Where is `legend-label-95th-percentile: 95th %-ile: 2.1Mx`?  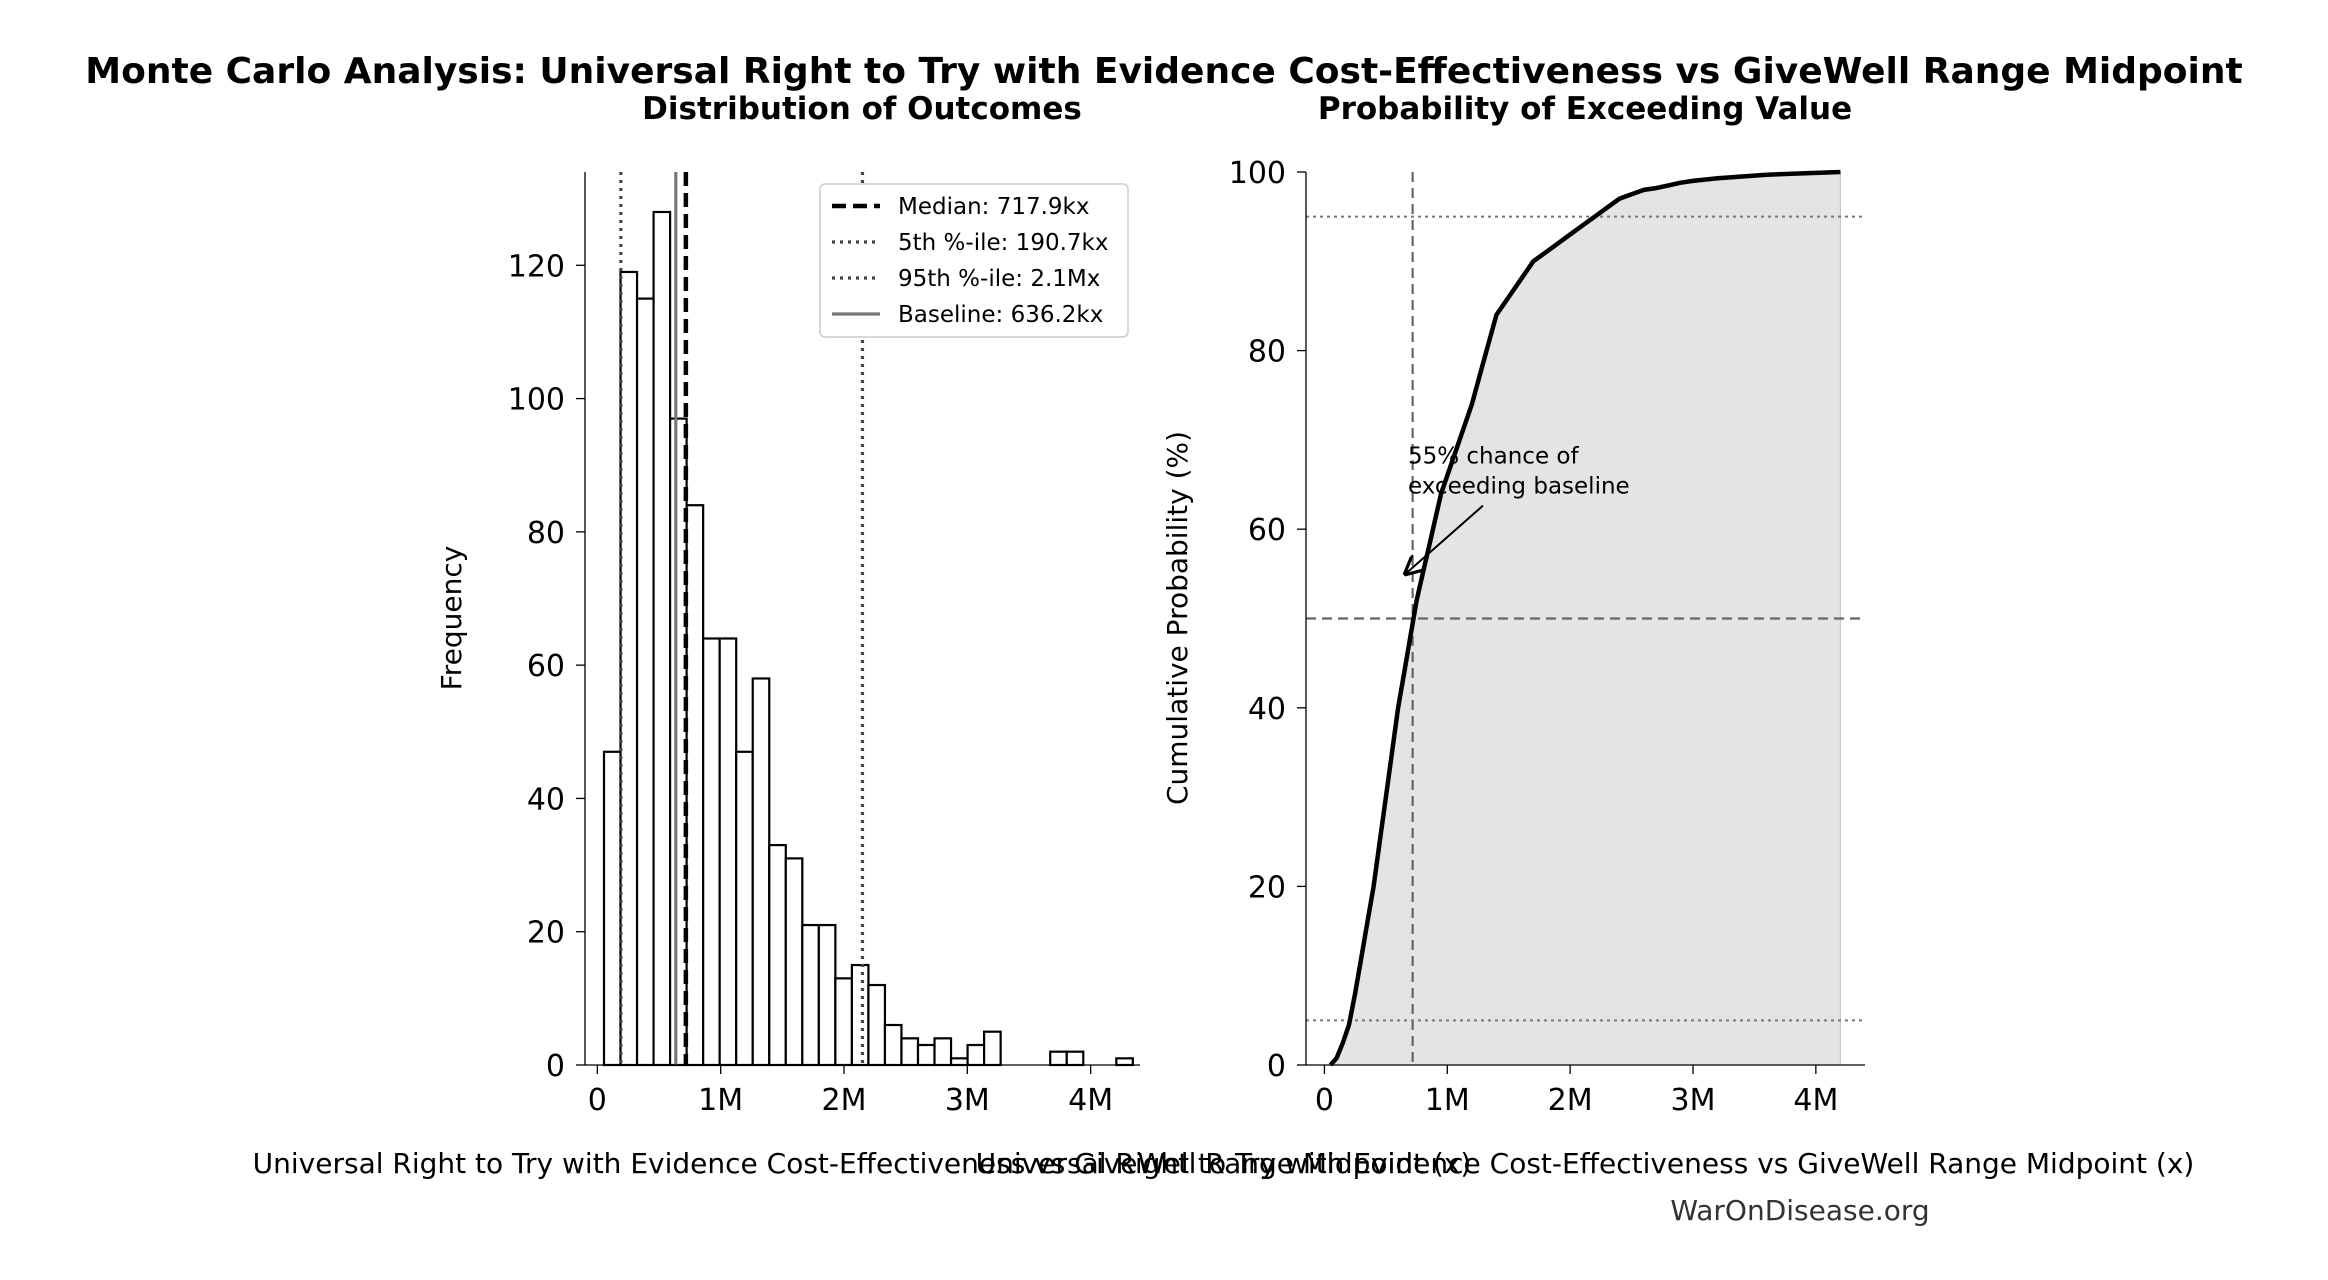
legend-label-95th-percentile: 95th %-ile: 2.1Mx is located at coordinates (999, 279).